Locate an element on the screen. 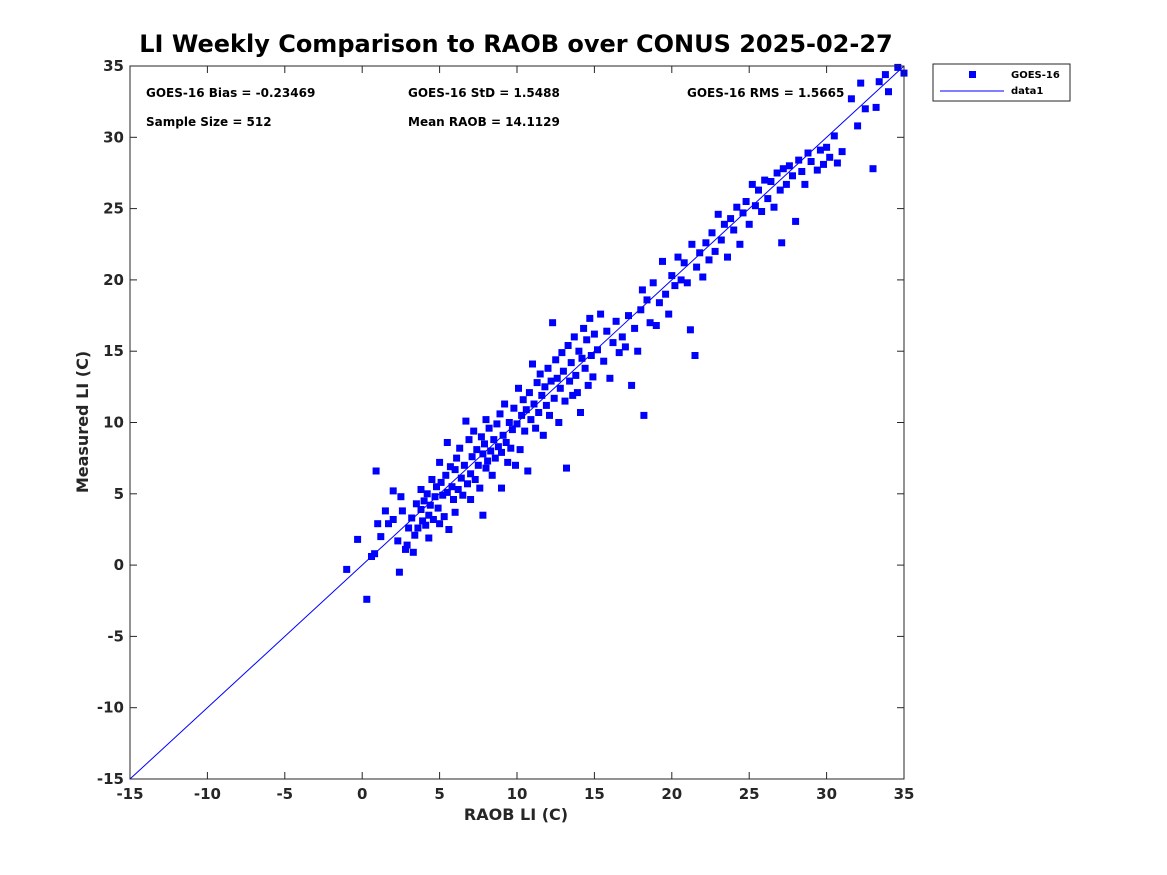 The width and height of the screenshot is (1167, 875). x-tick-label: 25 is located at coordinates (749, 794).